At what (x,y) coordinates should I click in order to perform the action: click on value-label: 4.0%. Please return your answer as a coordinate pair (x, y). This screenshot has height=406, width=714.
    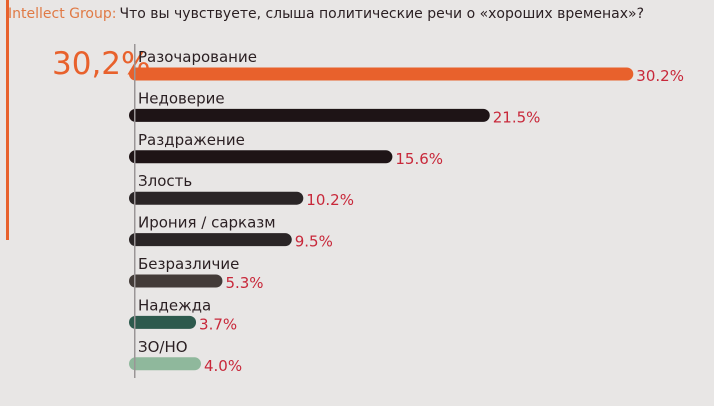
    Looking at the image, I should click on (223, 366).